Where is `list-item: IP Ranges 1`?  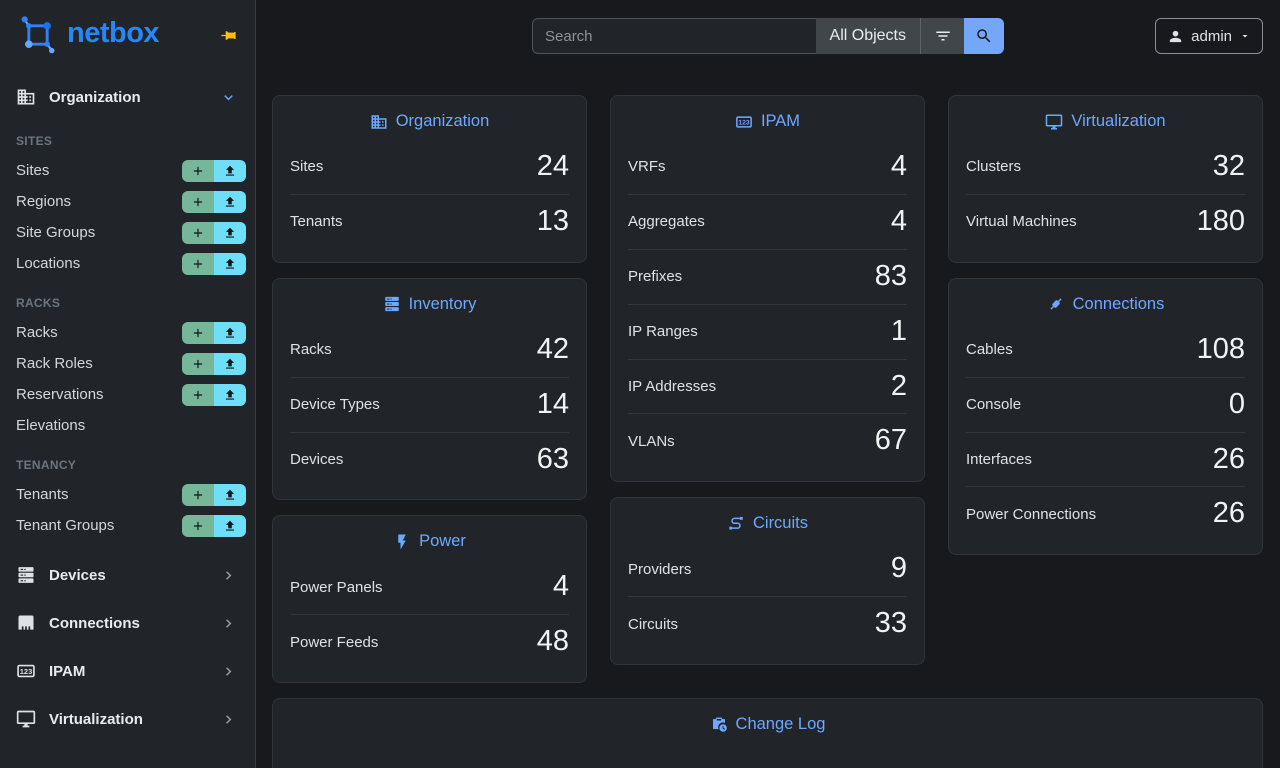
list-item: IP Ranges 1 is located at coordinates (767, 332).